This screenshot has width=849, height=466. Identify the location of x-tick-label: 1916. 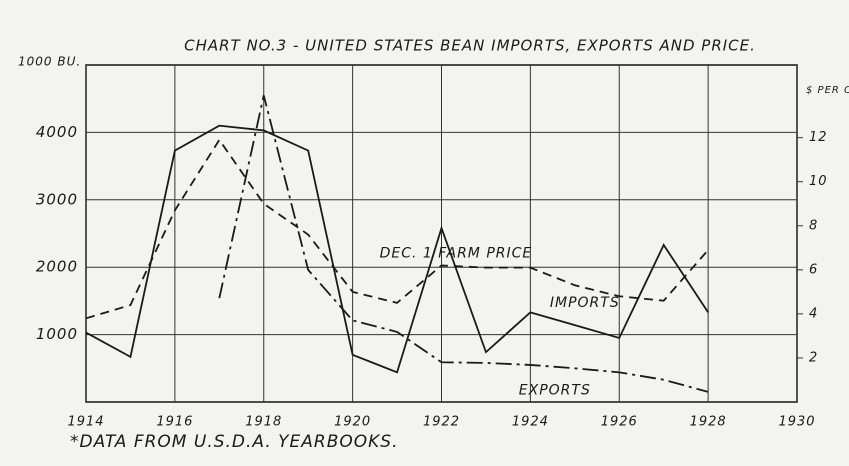
(174, 422).